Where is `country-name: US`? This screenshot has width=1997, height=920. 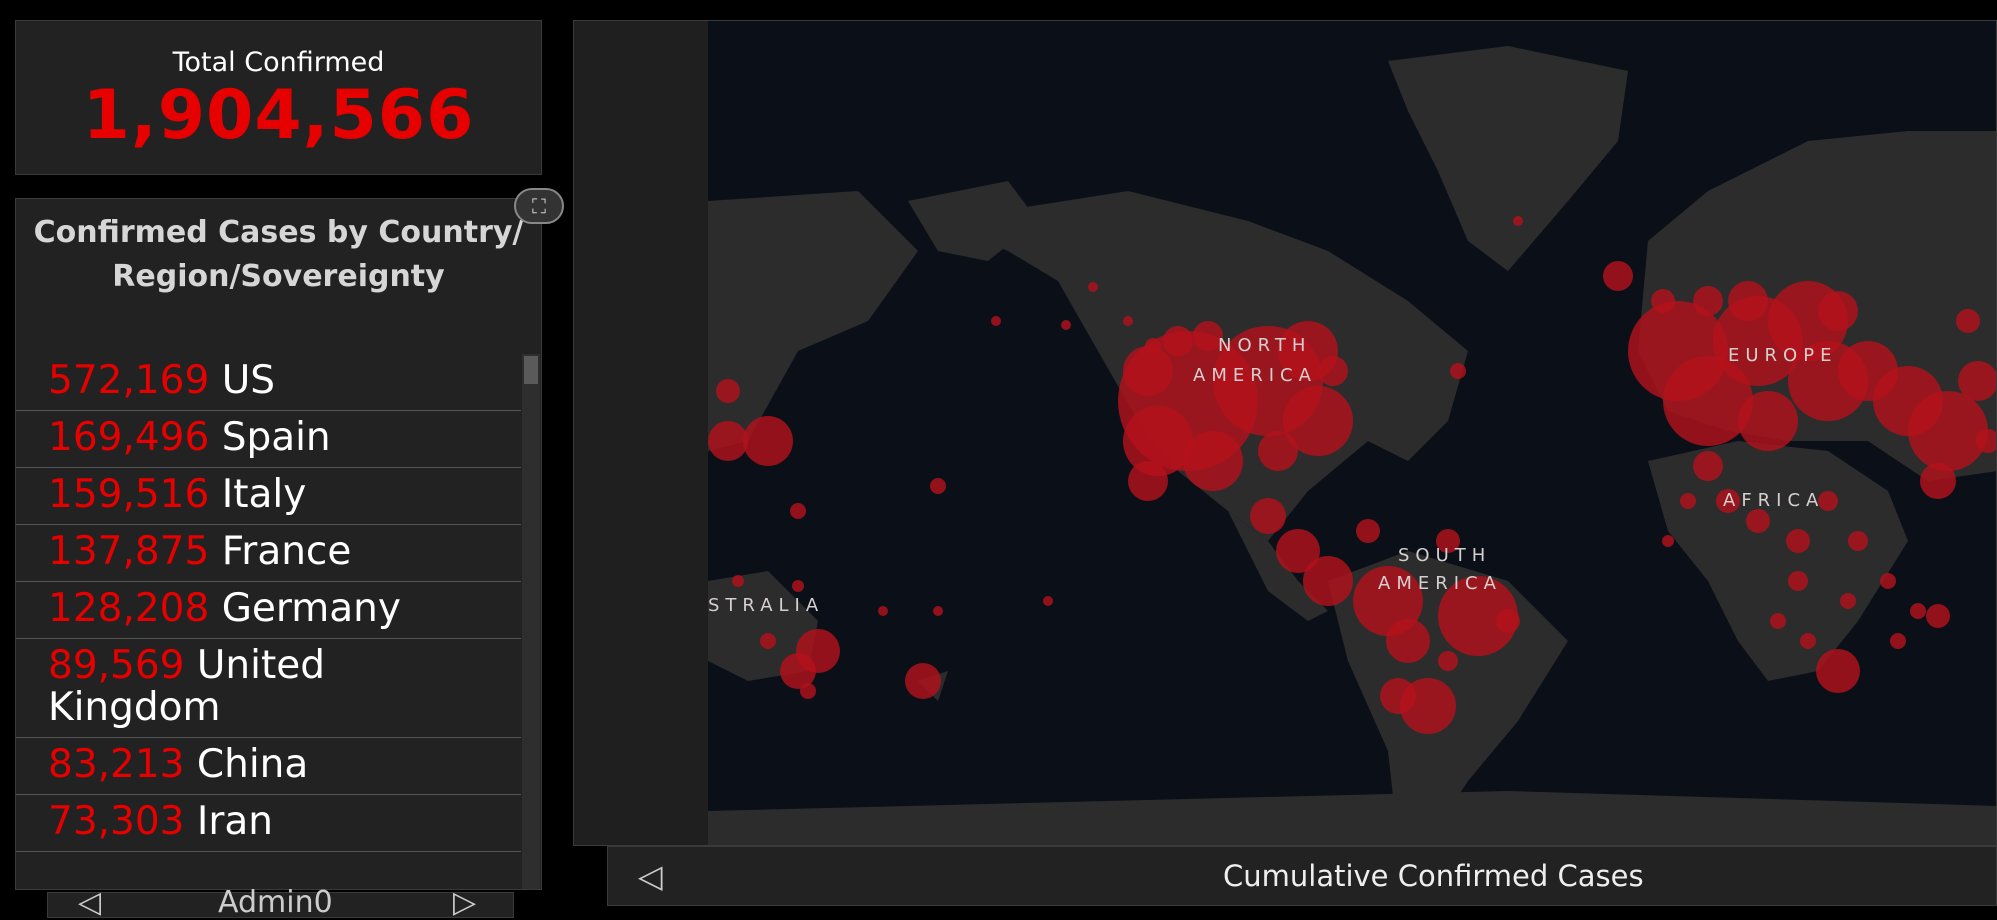 country-name: US is located at coordinates (248, 380).